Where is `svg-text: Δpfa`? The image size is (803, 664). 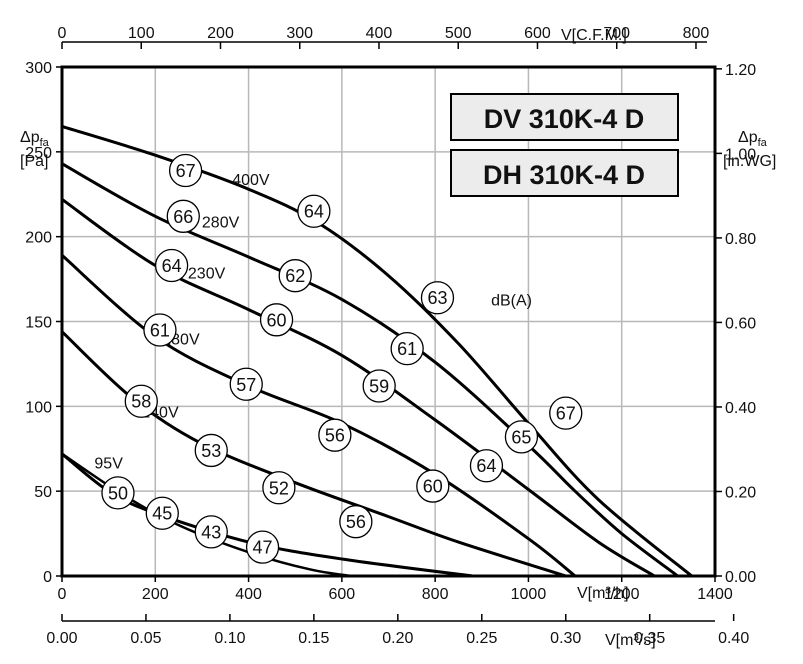 svg-text: Δpfa is located at coordinates (35, 139).